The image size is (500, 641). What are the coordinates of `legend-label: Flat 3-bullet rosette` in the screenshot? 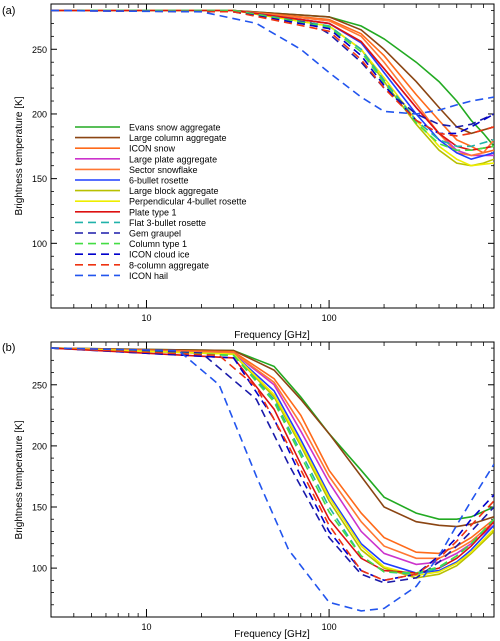 It's located at (167, 223).